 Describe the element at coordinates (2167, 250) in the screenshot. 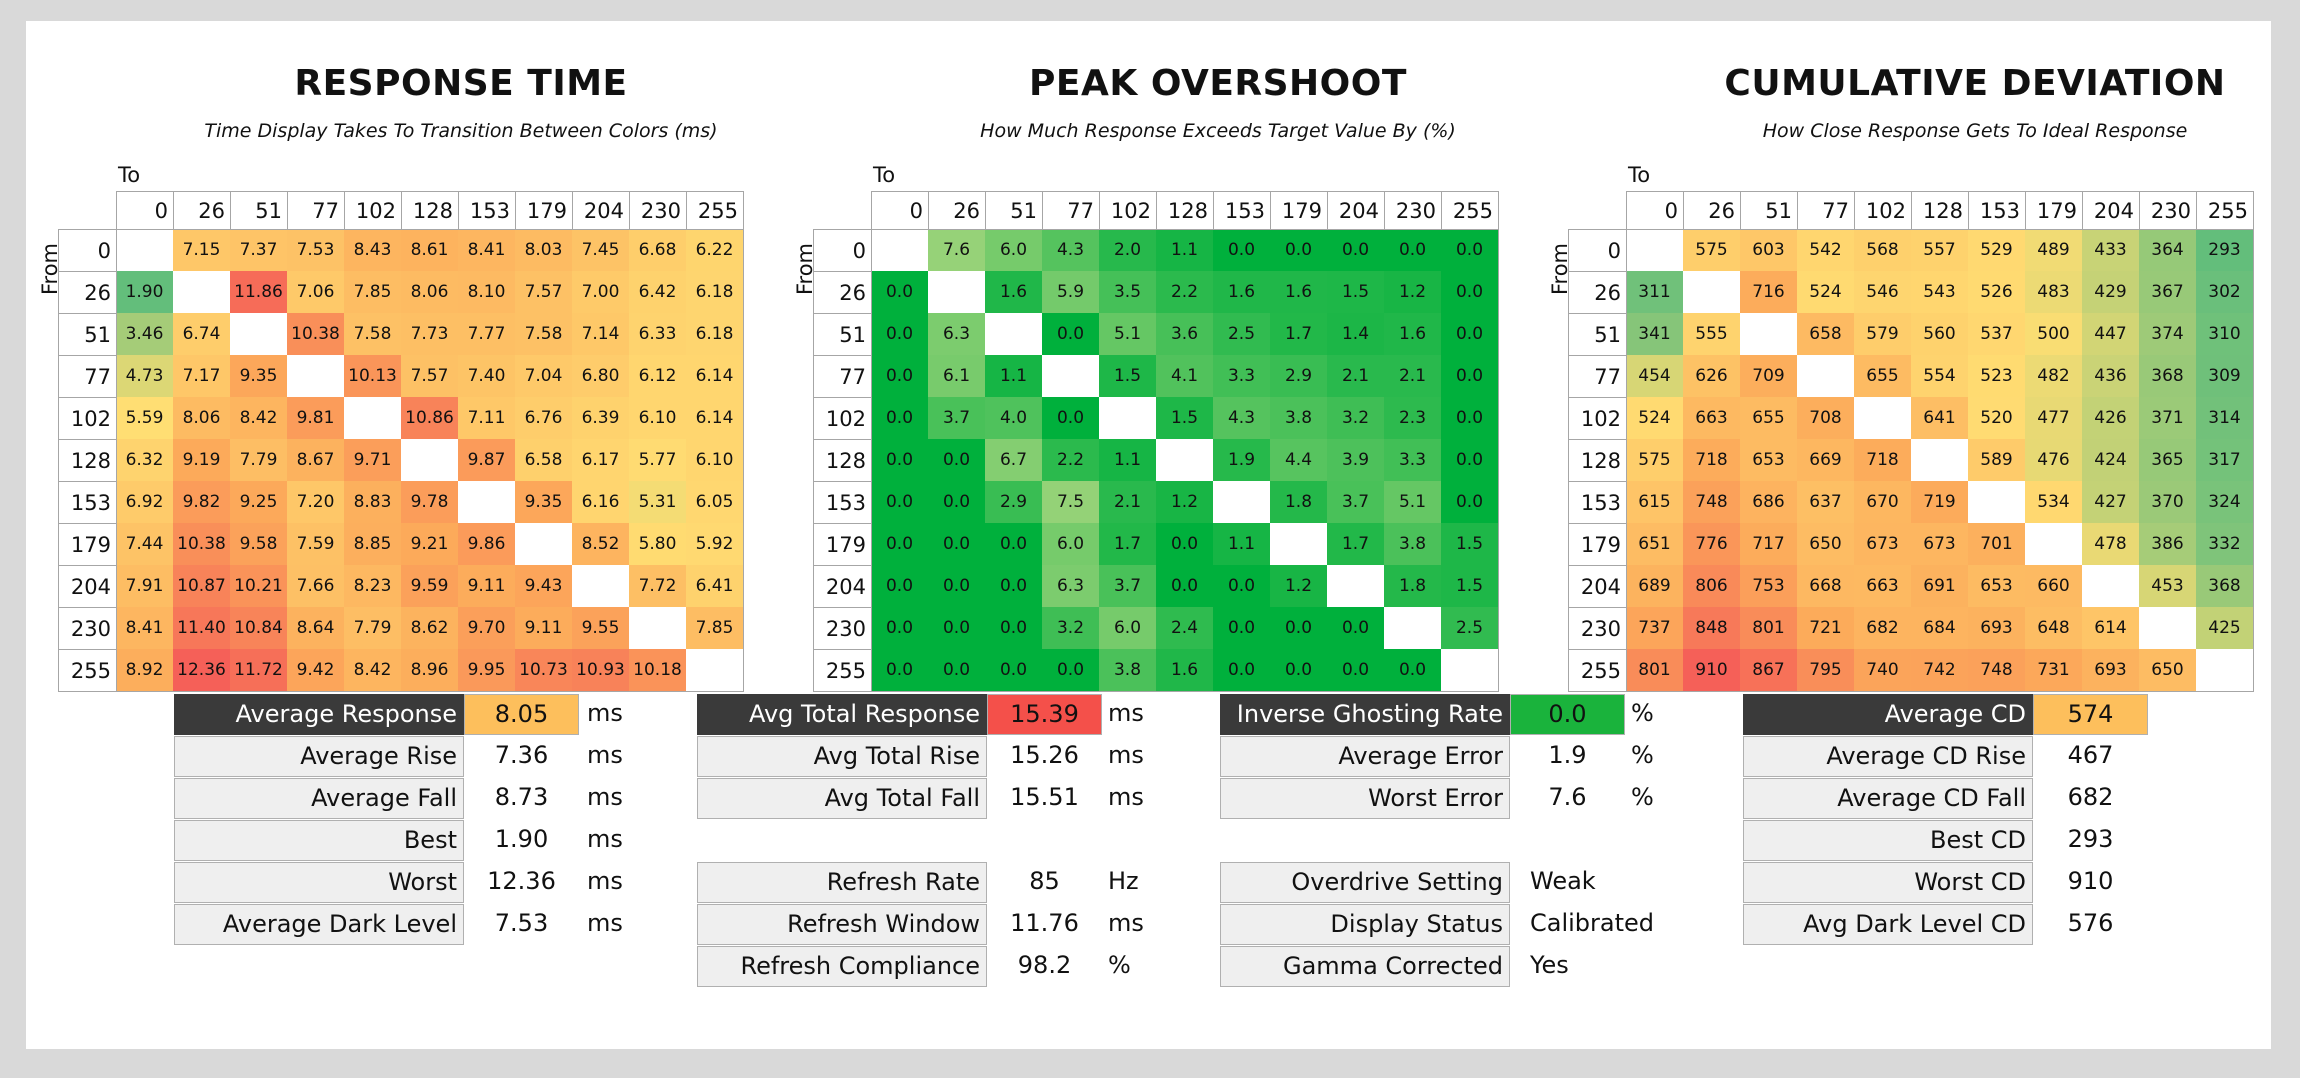

I see `heatmap-cell: 364` at that location.